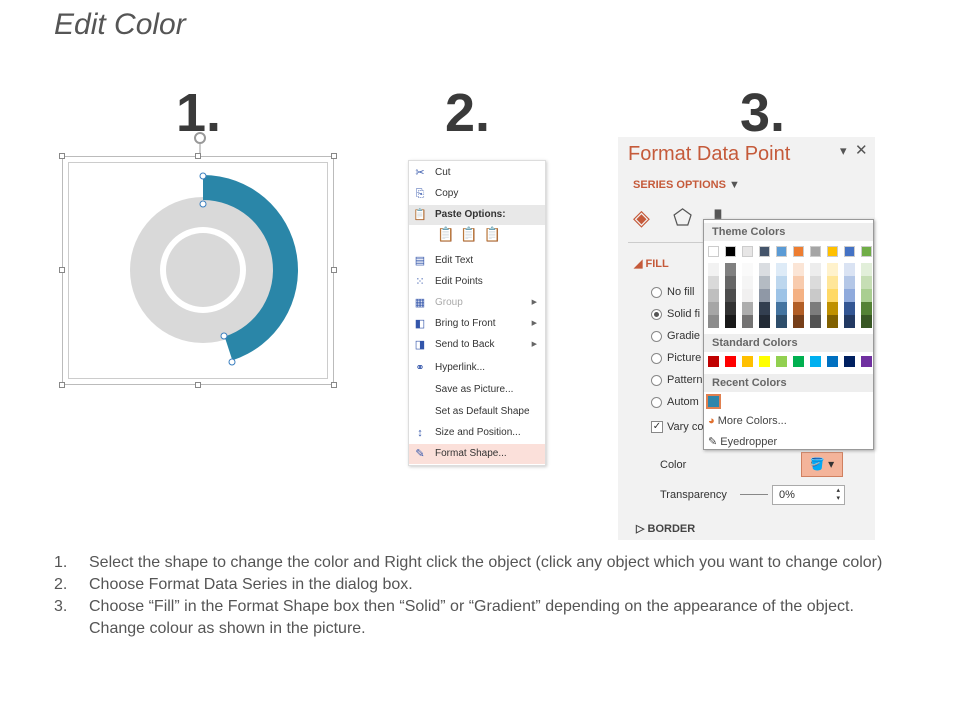 This screenshot has height=720, width=960. Describe the element at coordinates (754, 494) in the screenshot. I see `transparency-slider` at that location.